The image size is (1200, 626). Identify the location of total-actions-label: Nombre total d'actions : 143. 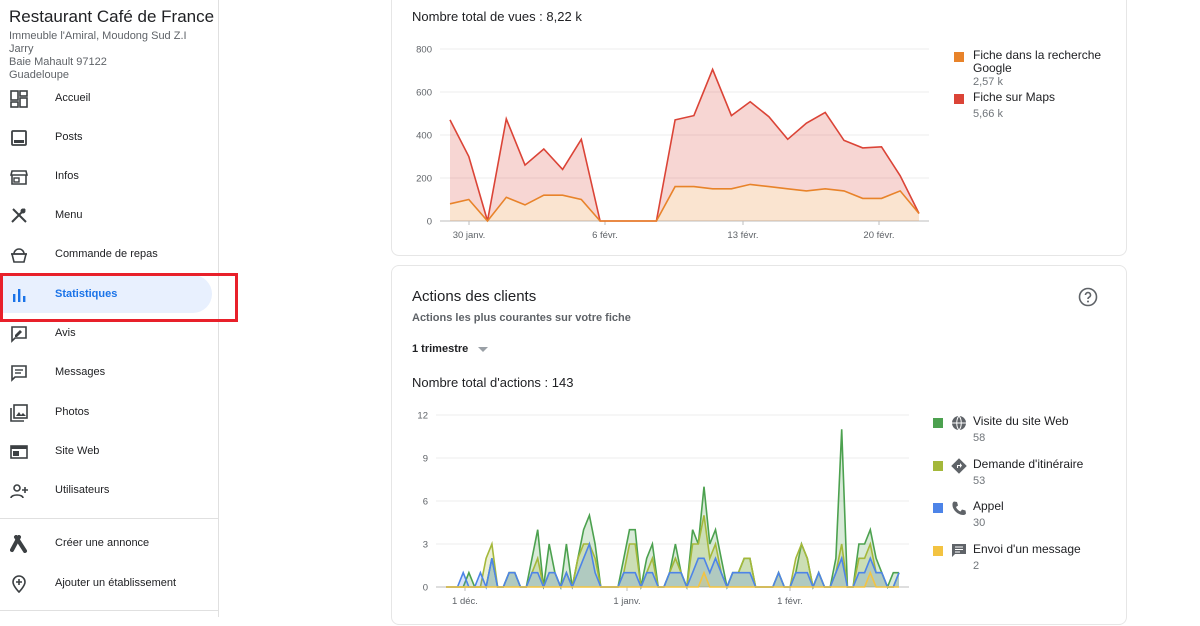
(493, 382).